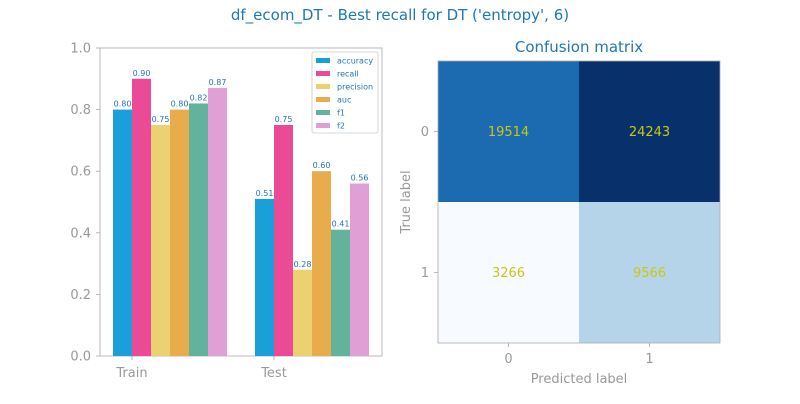 Image resolution: width=800 pixels, height=404 pixels. Describe the element at coordinates (344, 100) in the screenshot. I see `legend-label-auc: auc` at that location.